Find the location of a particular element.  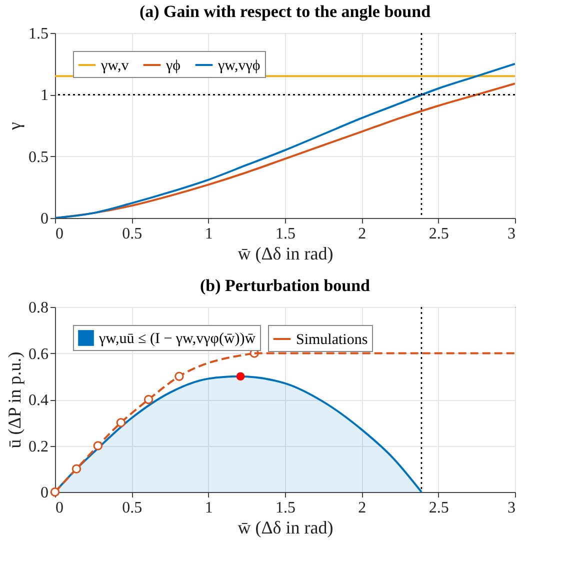

y-tick-label: 0.6 is located at coordinates (38, 354).